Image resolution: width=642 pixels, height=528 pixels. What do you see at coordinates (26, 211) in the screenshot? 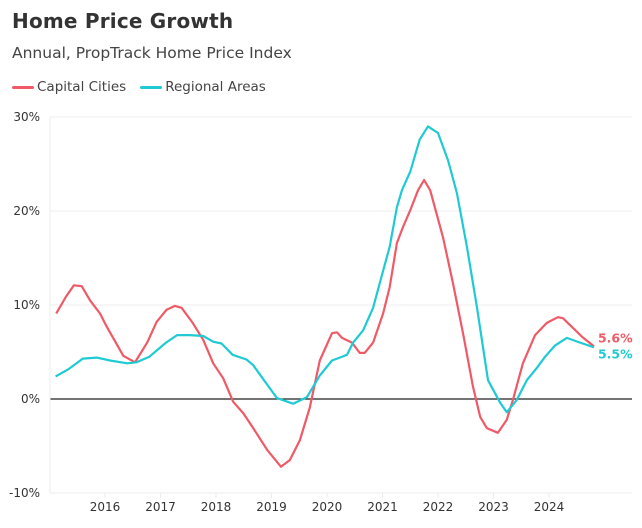
I see `y-tick-label: 20%` at bounding box center [26, 211].